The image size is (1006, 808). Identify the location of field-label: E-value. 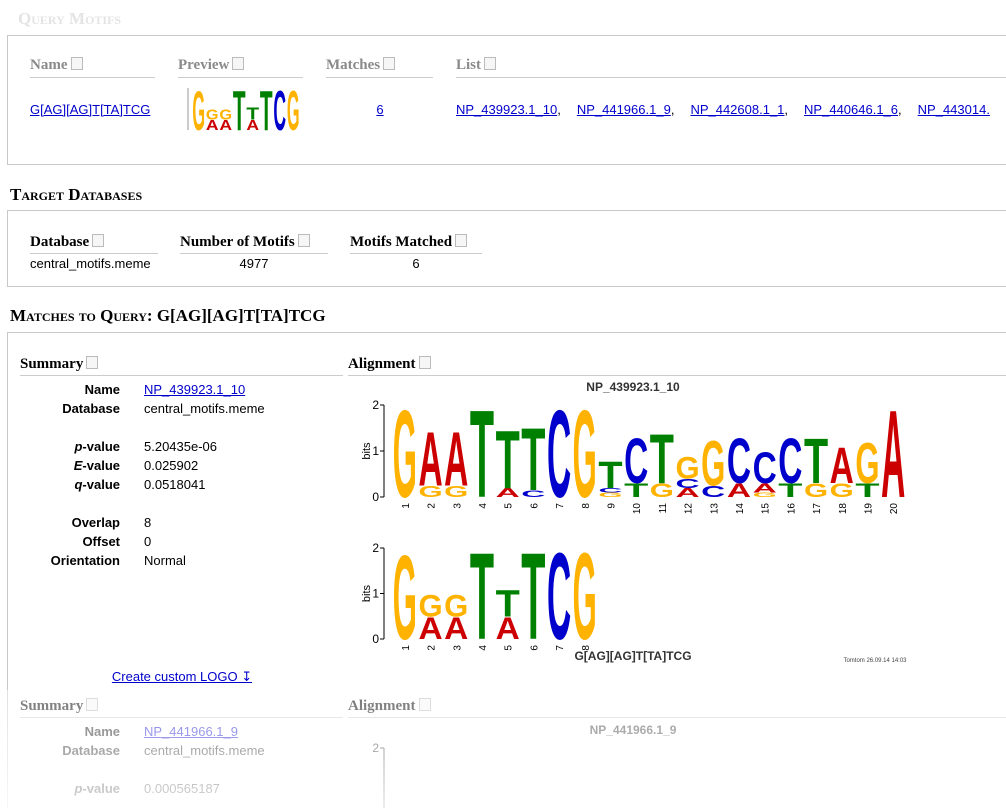
(97, 466).